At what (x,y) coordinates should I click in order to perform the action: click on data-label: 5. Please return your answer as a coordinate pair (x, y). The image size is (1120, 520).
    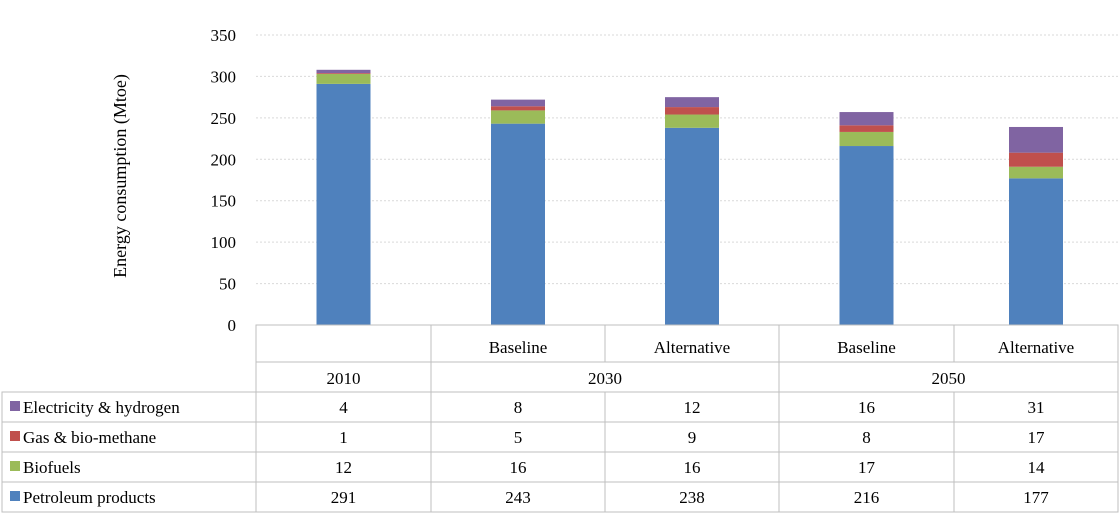
    Looking at the image, I should click on (518, 437).